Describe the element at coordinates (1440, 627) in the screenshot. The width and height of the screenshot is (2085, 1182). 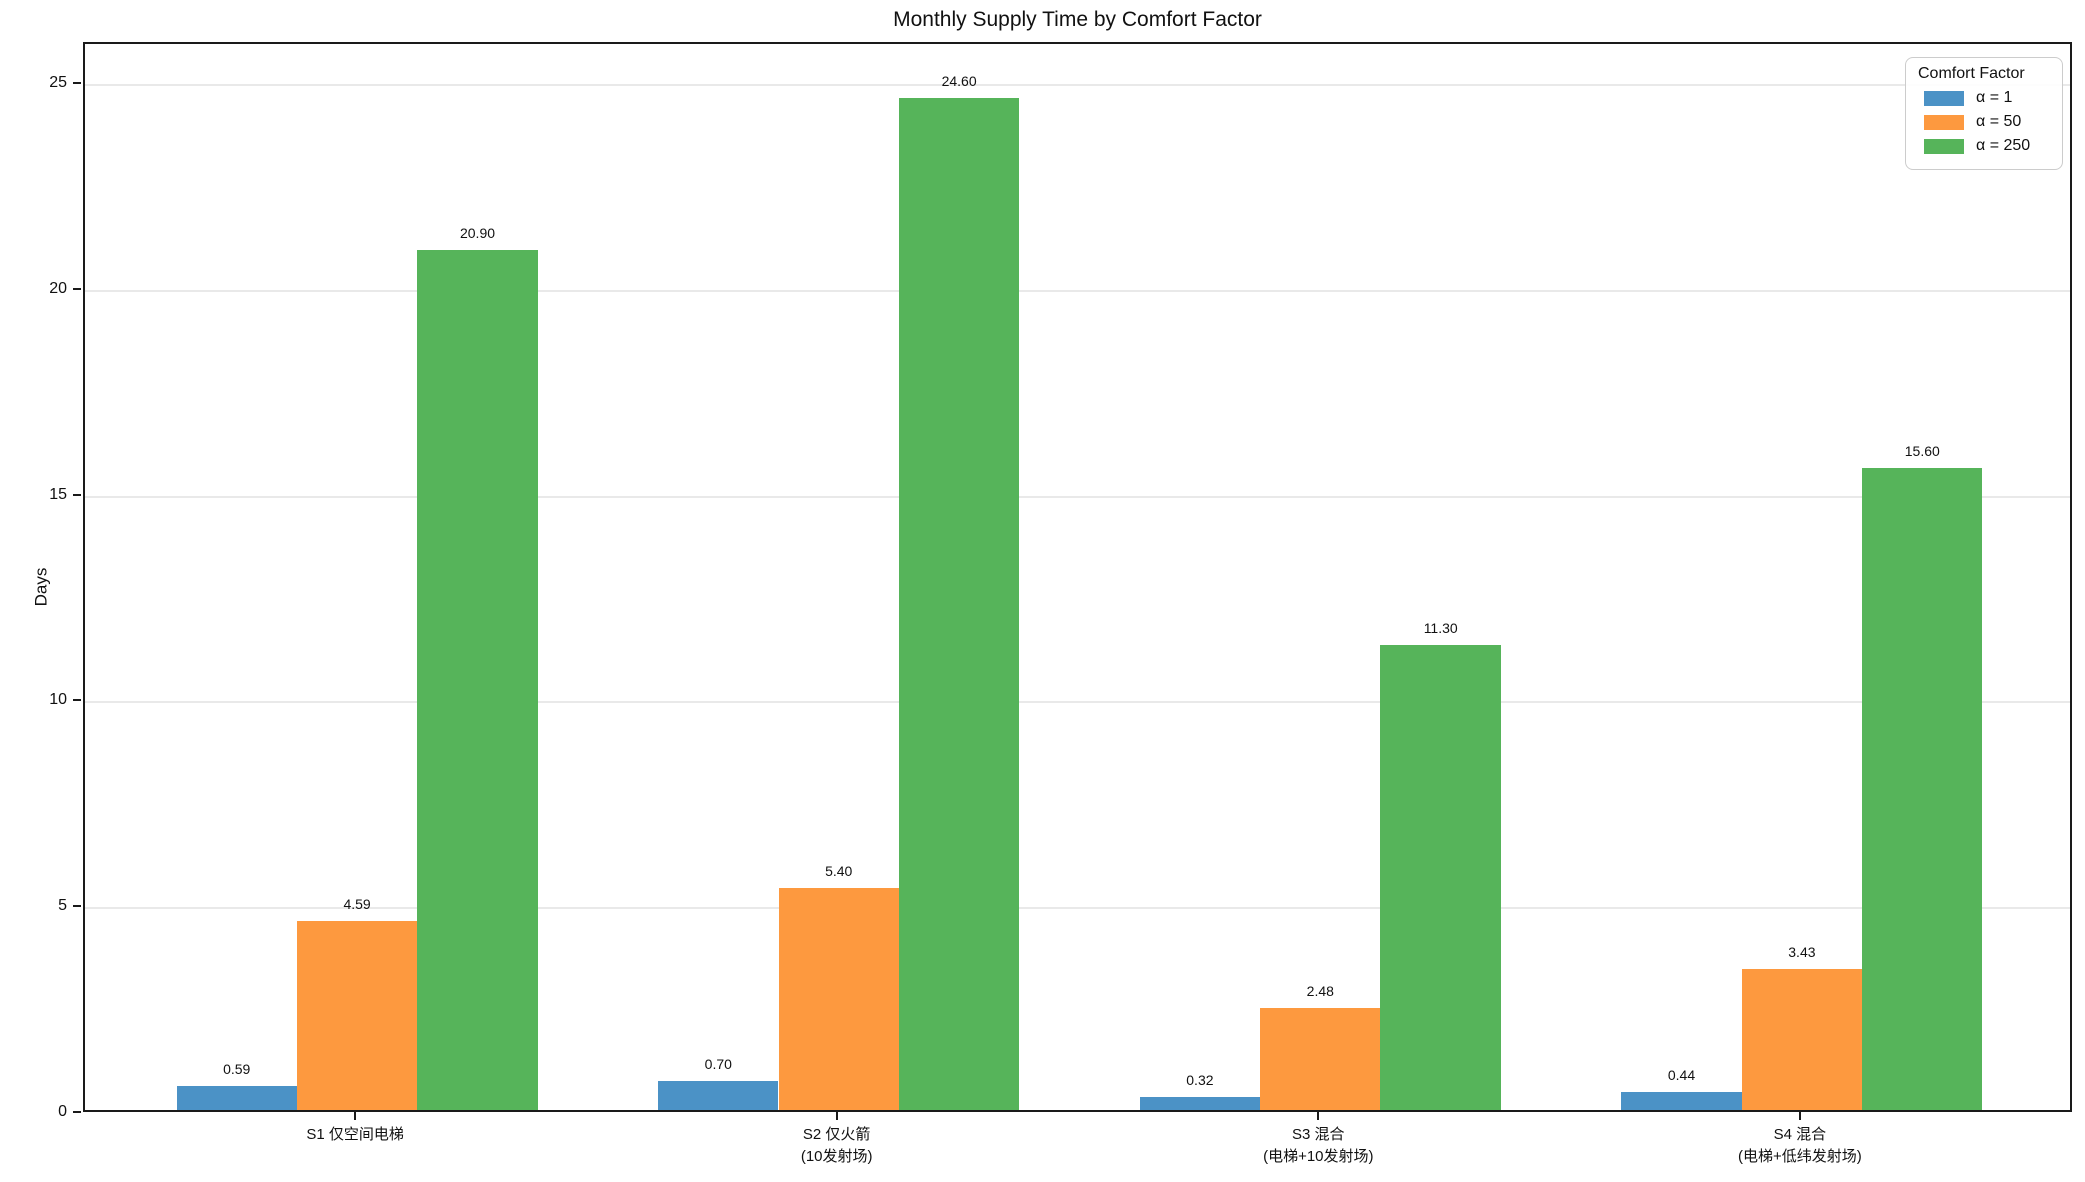
I see `bar-value-label: 11.30` at that location.